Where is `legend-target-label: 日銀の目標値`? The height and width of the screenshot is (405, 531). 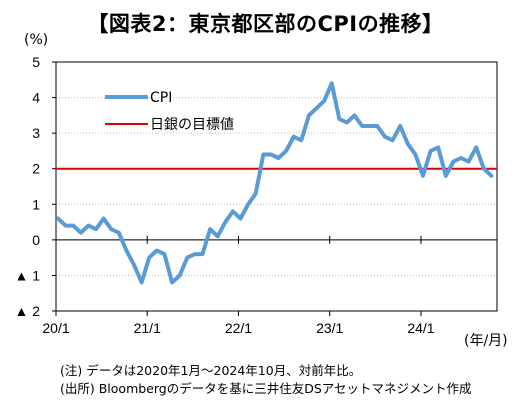 legend-target-label: 日銀の目標値 is located at coordinates (192, 125).